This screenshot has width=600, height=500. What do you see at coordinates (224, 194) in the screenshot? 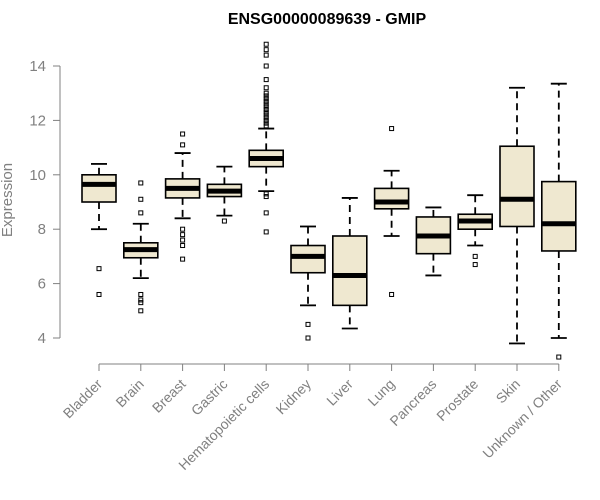
I see `box-gastric` at bounding box center [224, 194].